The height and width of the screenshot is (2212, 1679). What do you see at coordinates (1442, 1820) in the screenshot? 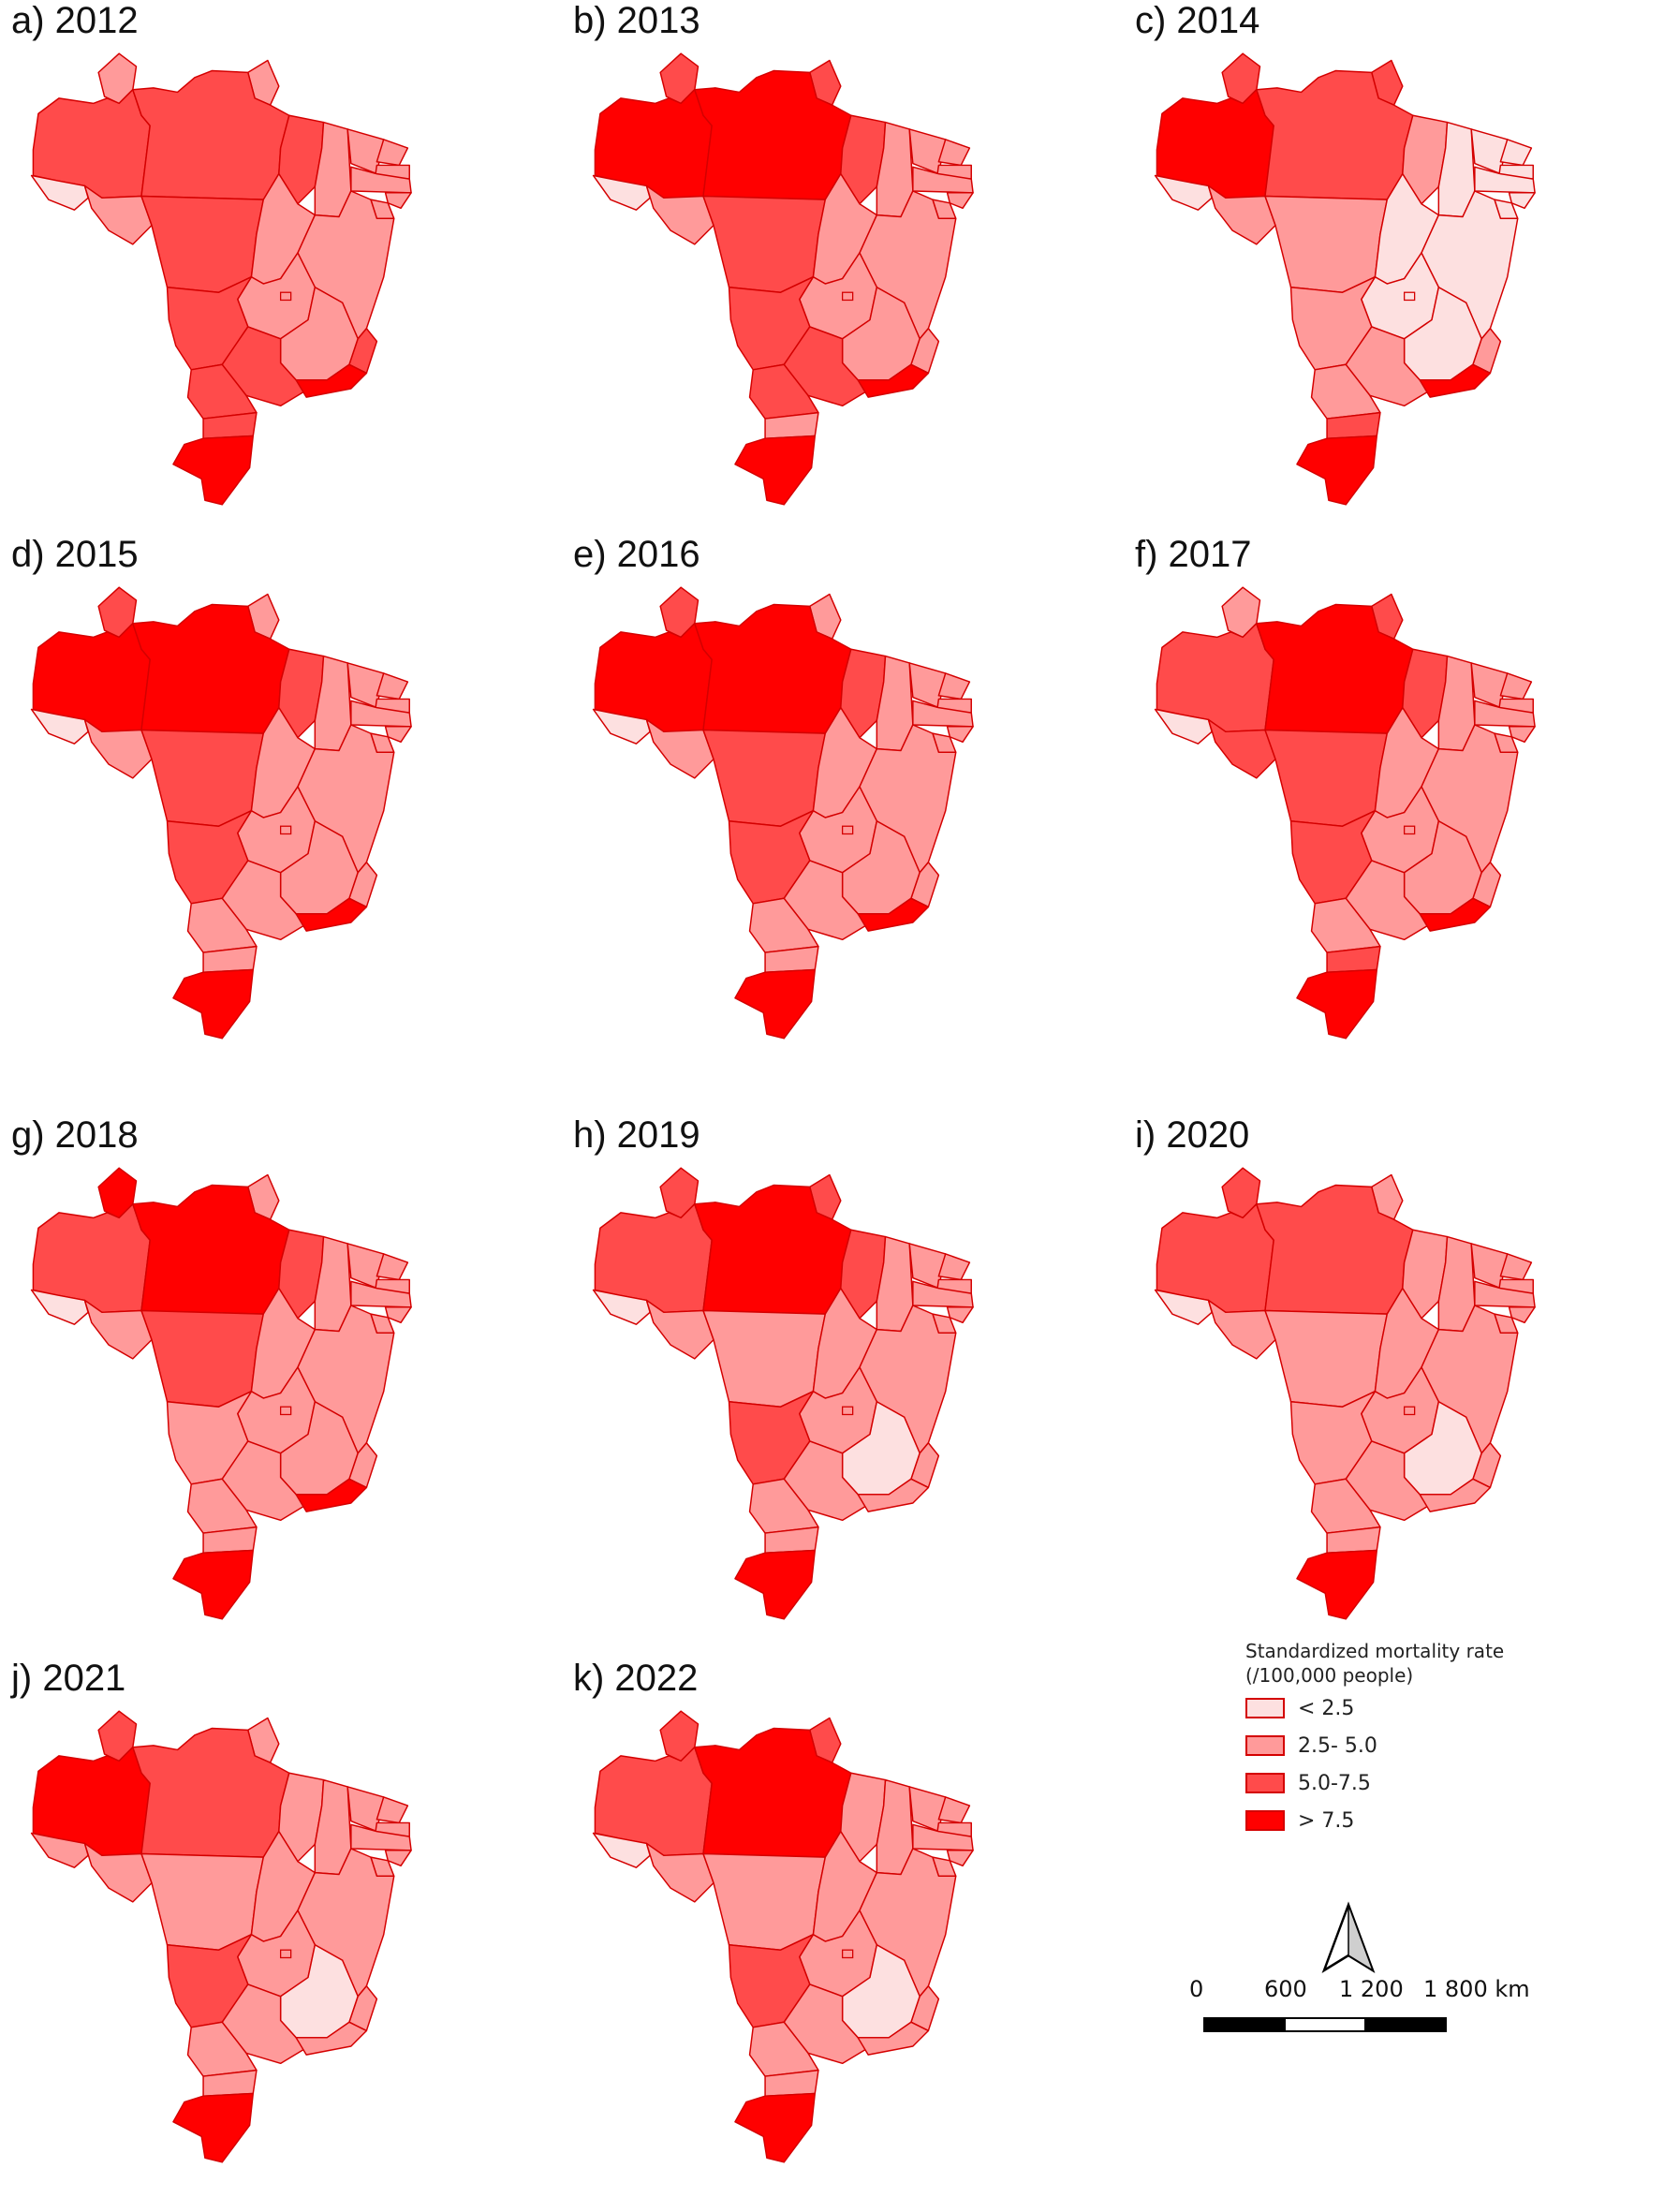
I see `legend-item: > 7.5` at bounding box center [1442, 1820].